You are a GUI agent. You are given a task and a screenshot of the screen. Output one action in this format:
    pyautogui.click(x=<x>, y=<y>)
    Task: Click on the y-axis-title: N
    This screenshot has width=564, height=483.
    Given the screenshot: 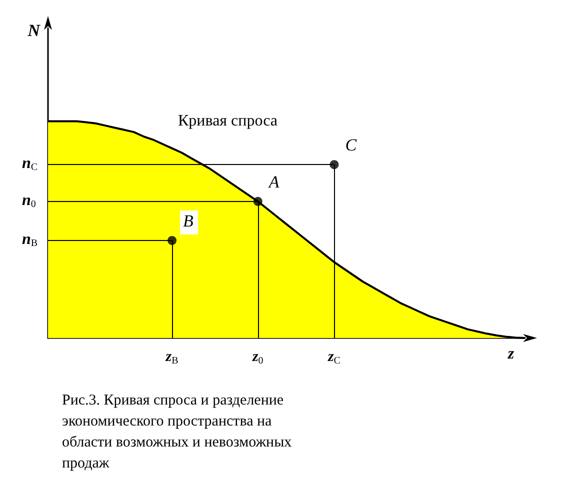 What is the action you would take?
    pyautogui.click(x=33, y=30)
    